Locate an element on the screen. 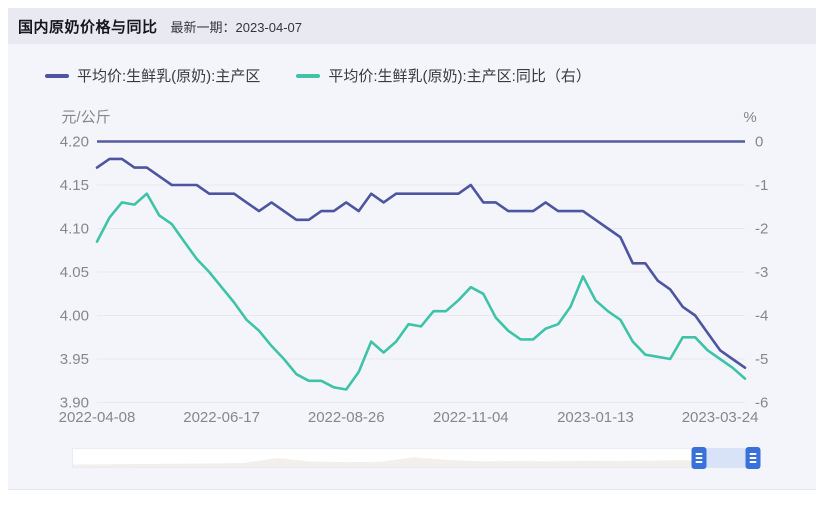 This screenshot has height=506, width=825. datazoom-data-silhouette is located at coordinates (414, 462).